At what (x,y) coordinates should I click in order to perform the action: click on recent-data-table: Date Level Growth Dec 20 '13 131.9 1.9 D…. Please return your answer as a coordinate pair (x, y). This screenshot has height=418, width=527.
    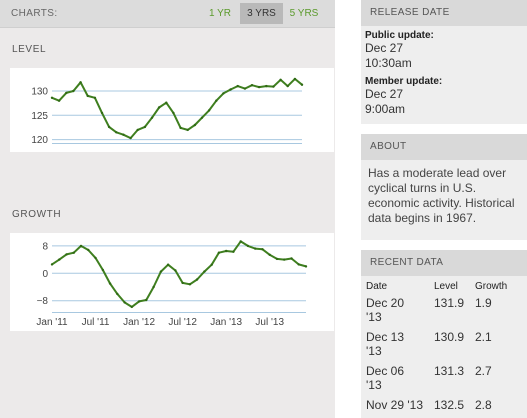
    Looking at the image, I should click on (444, 347).